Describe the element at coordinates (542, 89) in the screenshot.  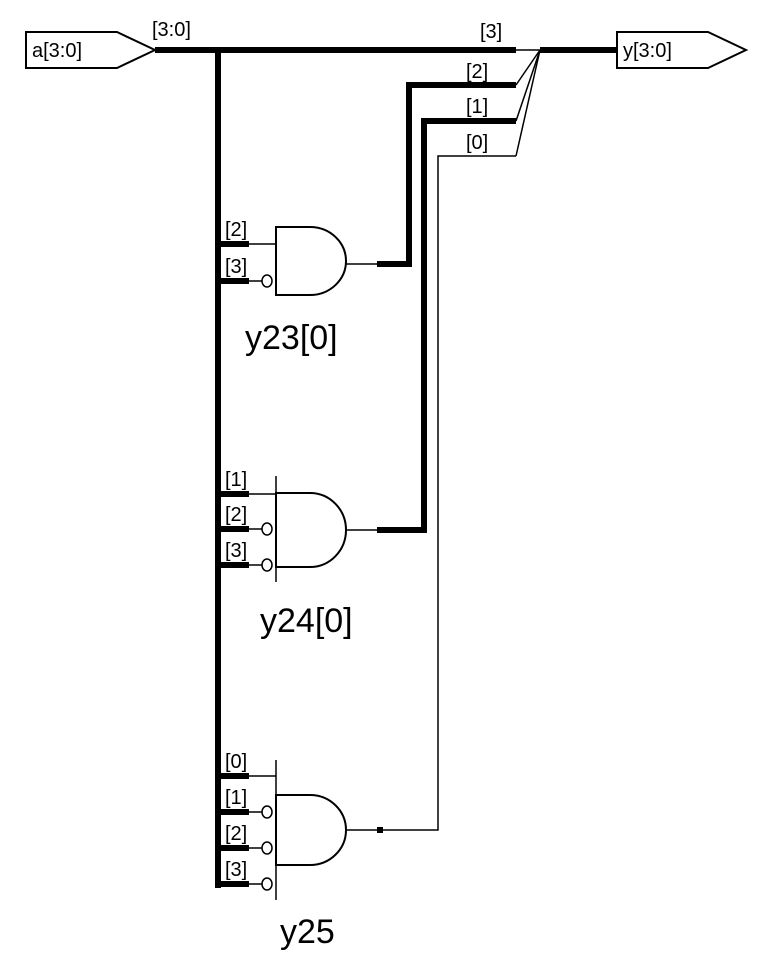
I see `output-merge: [3] [2] [1] [0]` at that location.